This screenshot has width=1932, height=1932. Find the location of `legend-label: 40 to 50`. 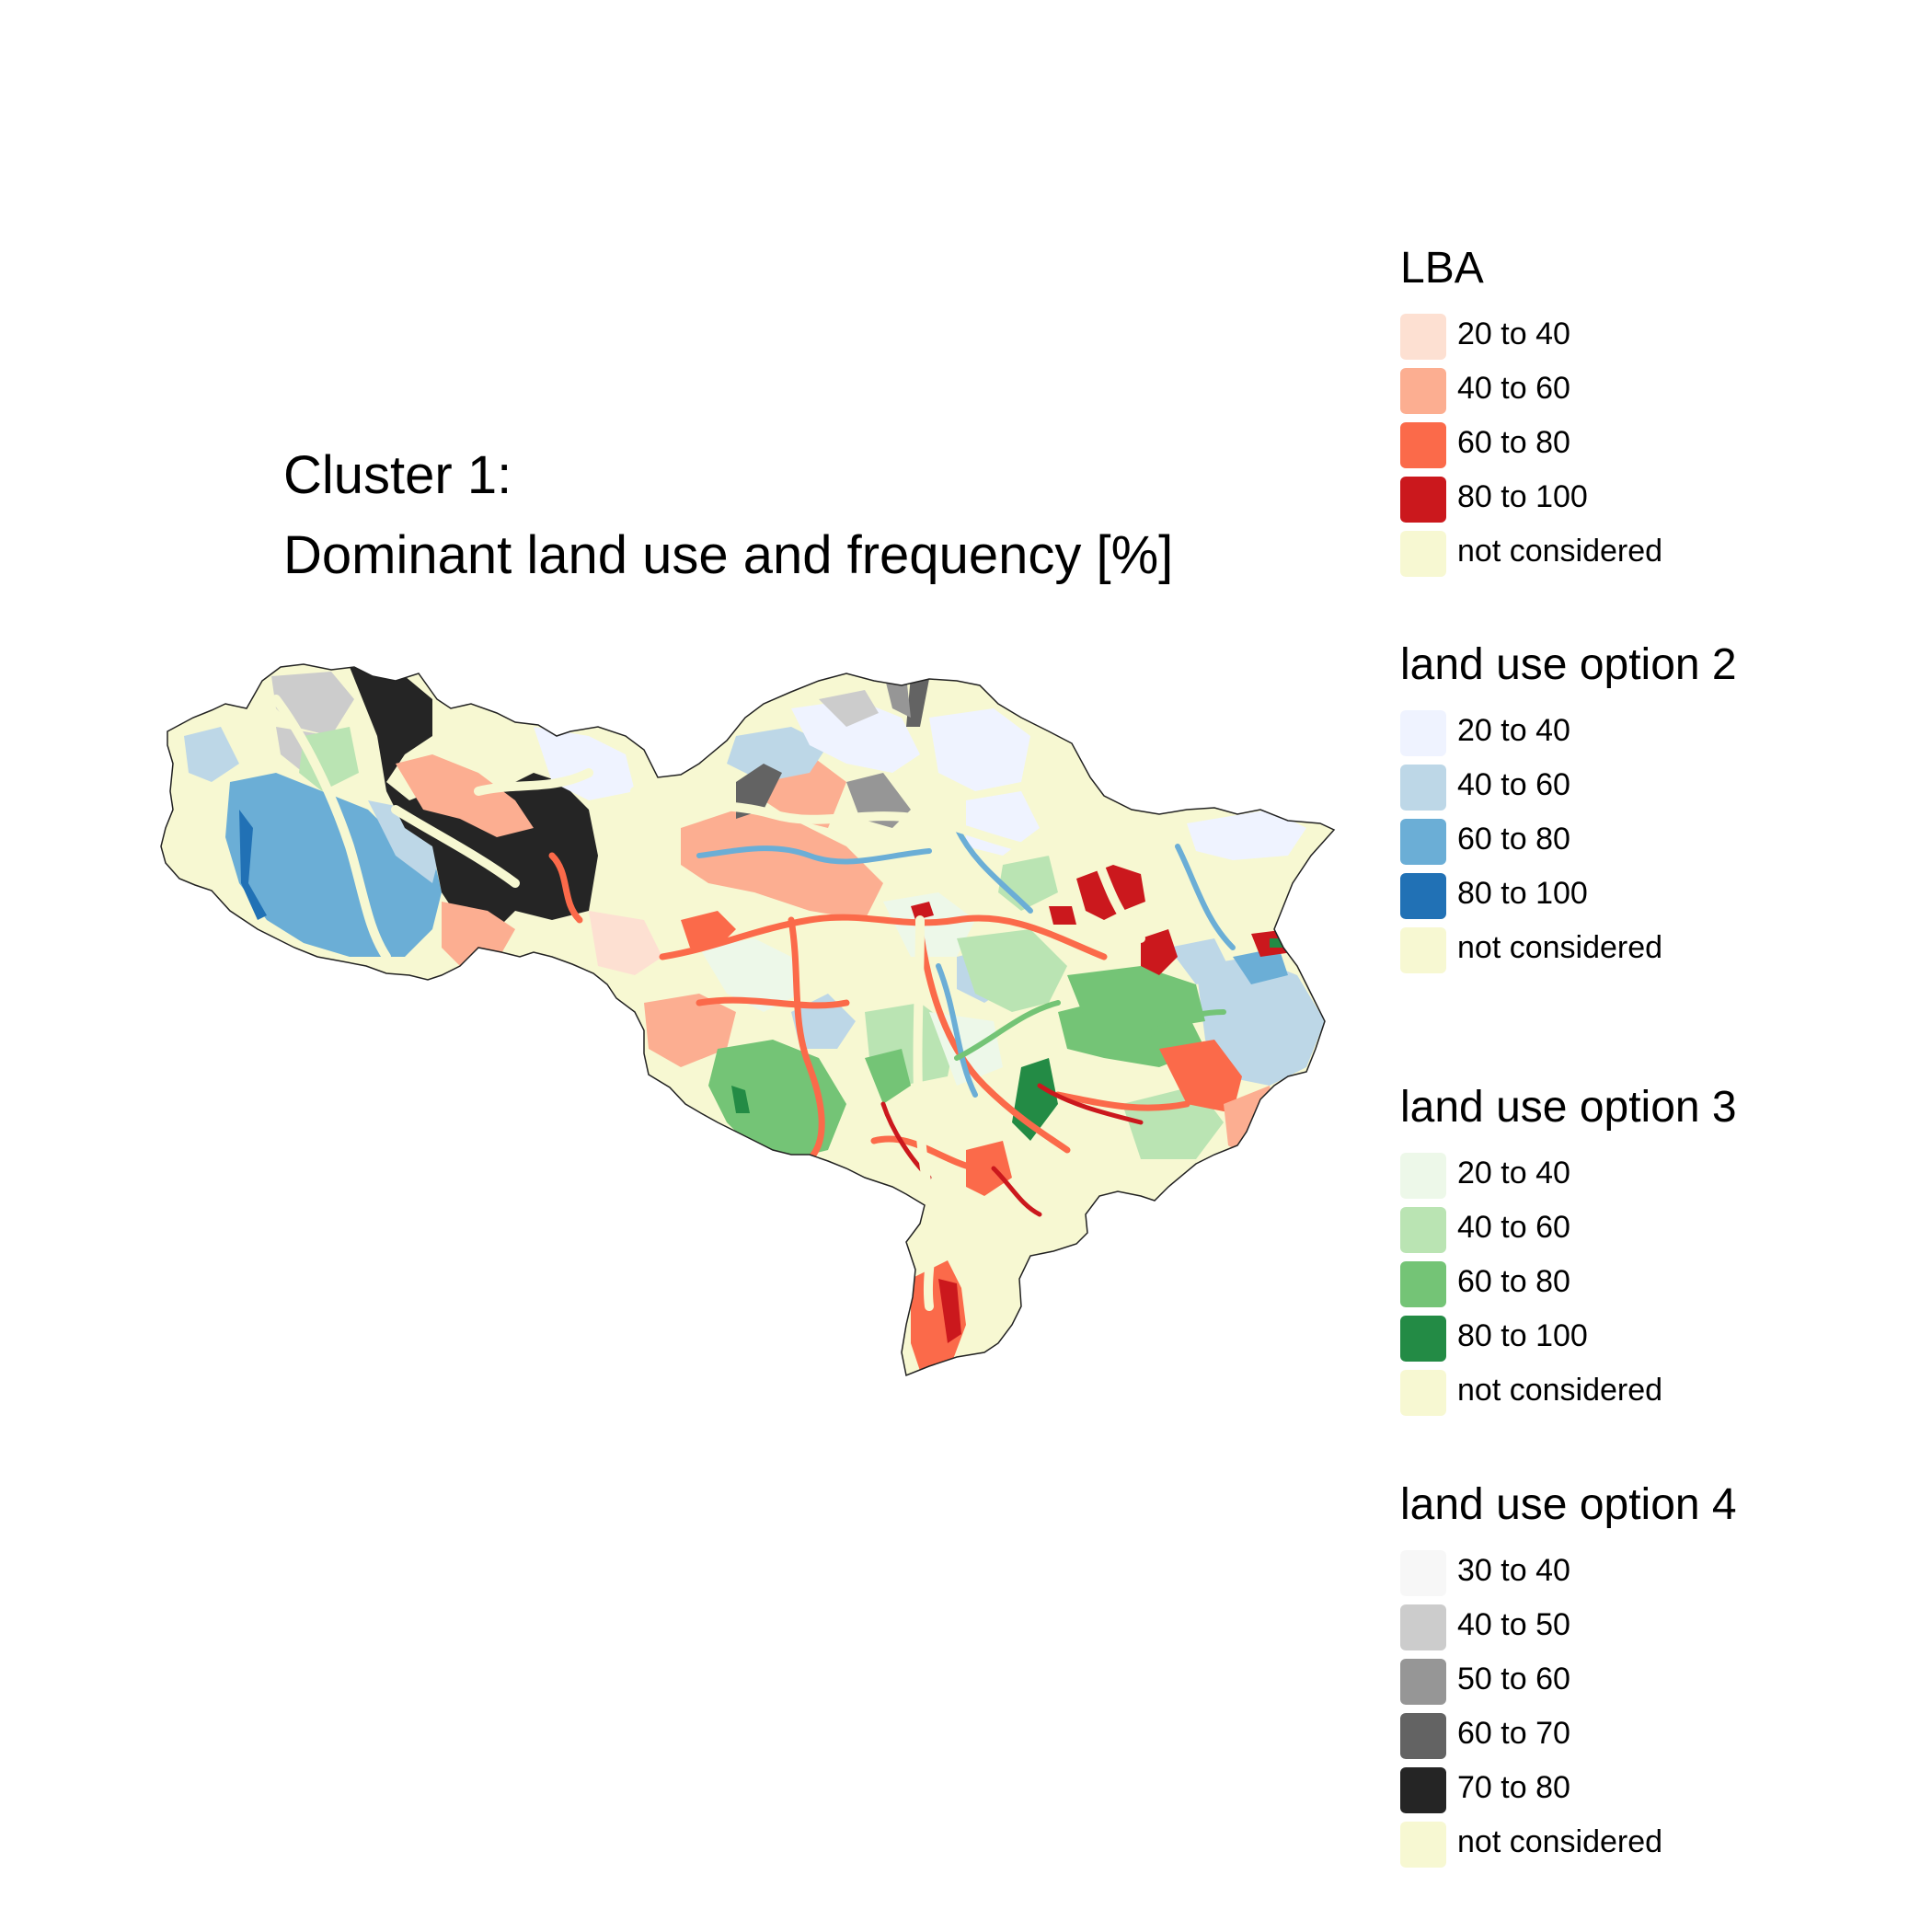

legend-label: 40 to 50 is located at coordinates (1513, 1624).